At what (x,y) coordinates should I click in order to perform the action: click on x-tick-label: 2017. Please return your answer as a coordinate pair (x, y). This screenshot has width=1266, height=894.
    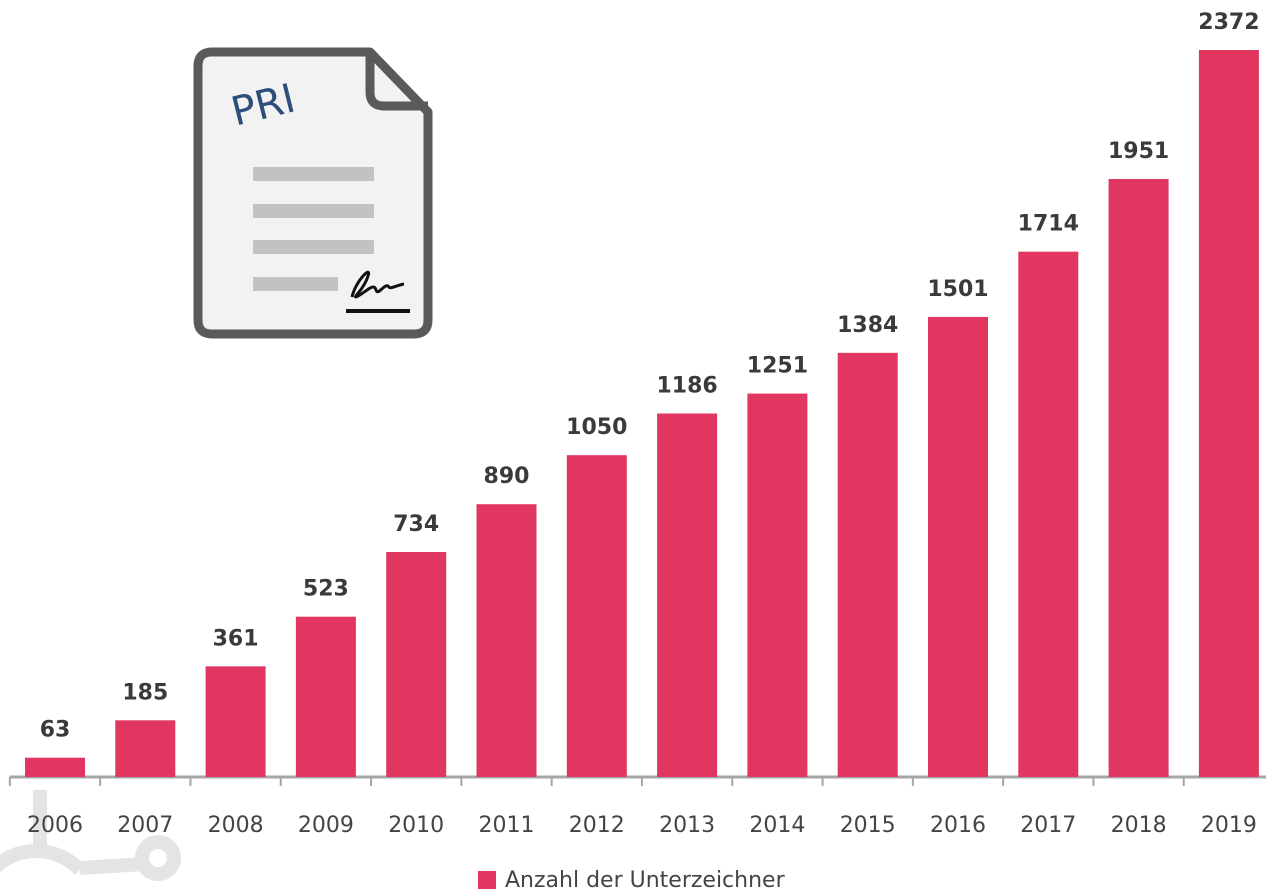
    Looking at the image, I should click on (1048, 825).